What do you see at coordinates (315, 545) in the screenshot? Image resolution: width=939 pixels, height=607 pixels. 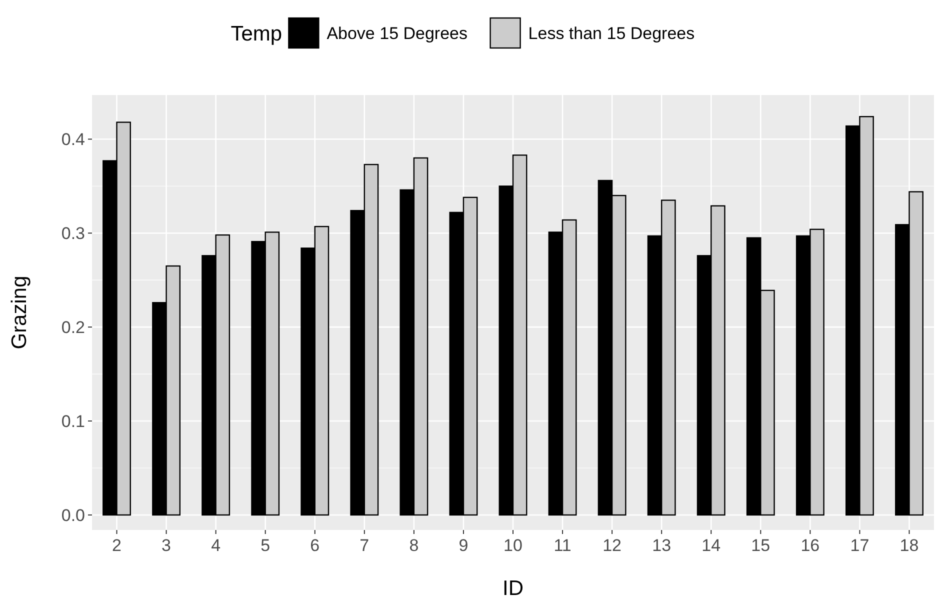 I see `x-tick-label: 6` at bounding box center [315, 545].